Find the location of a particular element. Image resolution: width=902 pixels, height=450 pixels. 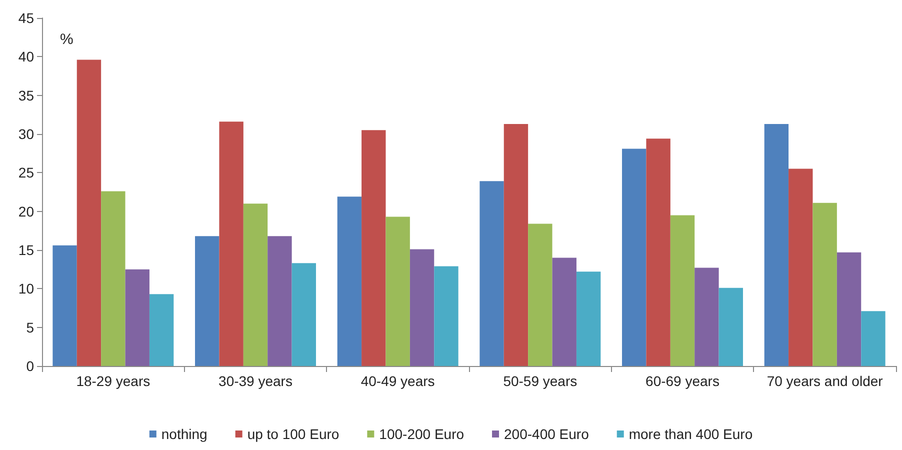

legend-label: more than 400 Euro is located at coordinates (690, 434).